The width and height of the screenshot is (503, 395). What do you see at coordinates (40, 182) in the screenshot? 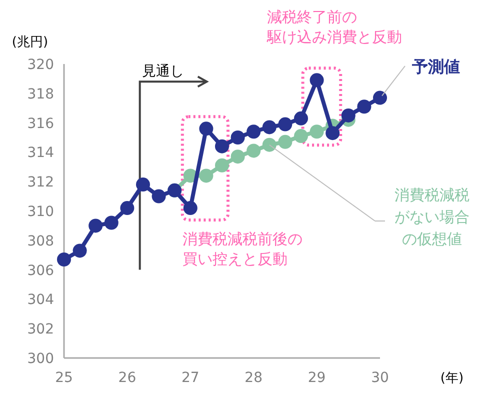
I see `y-tick-label: 312` at bounding box center [40, 182].